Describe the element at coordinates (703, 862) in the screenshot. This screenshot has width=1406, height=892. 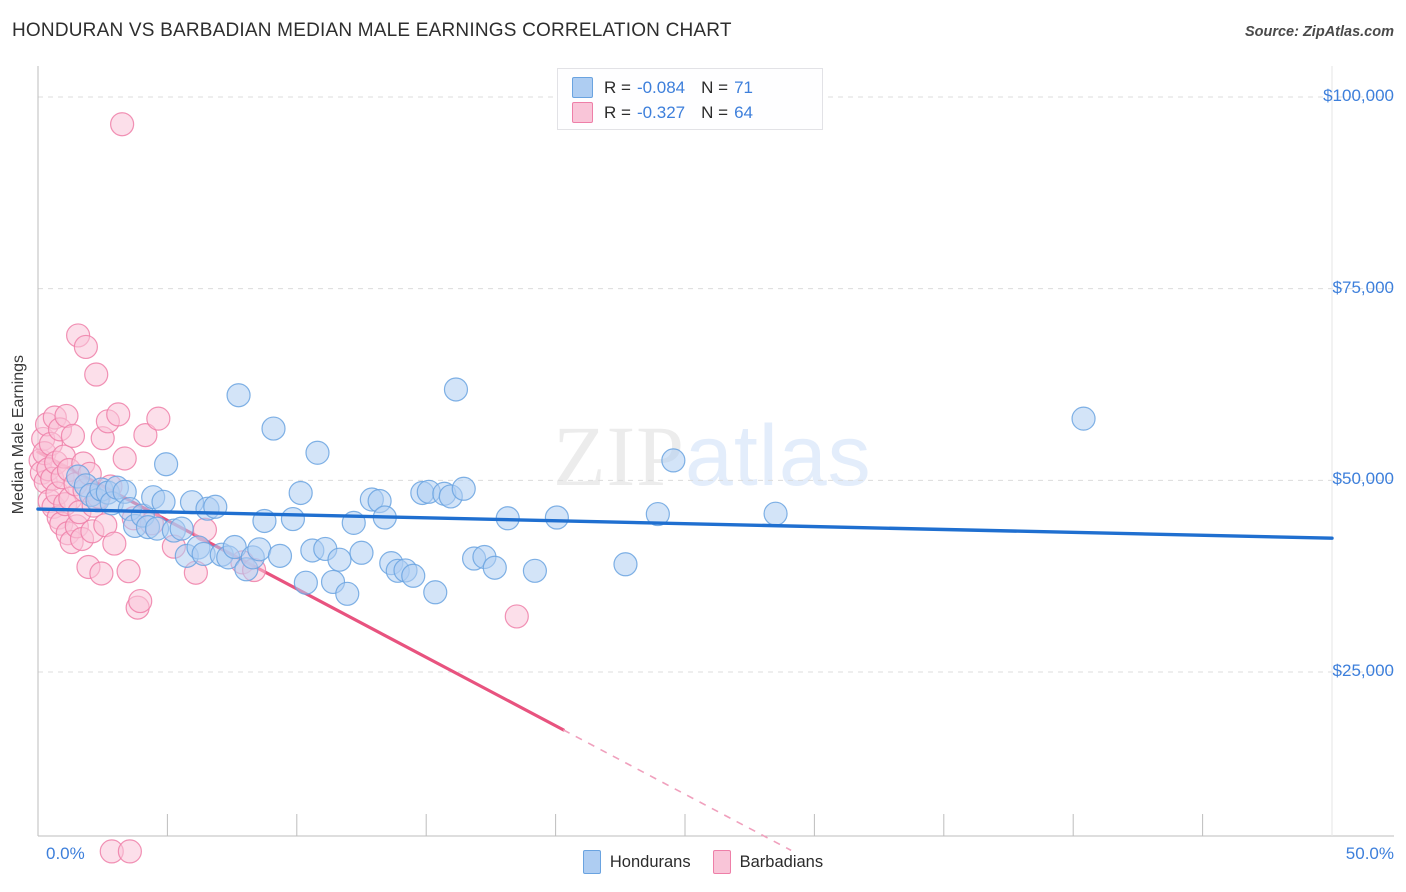
I see `series-legend: Hondurans Barbadians` at that location.